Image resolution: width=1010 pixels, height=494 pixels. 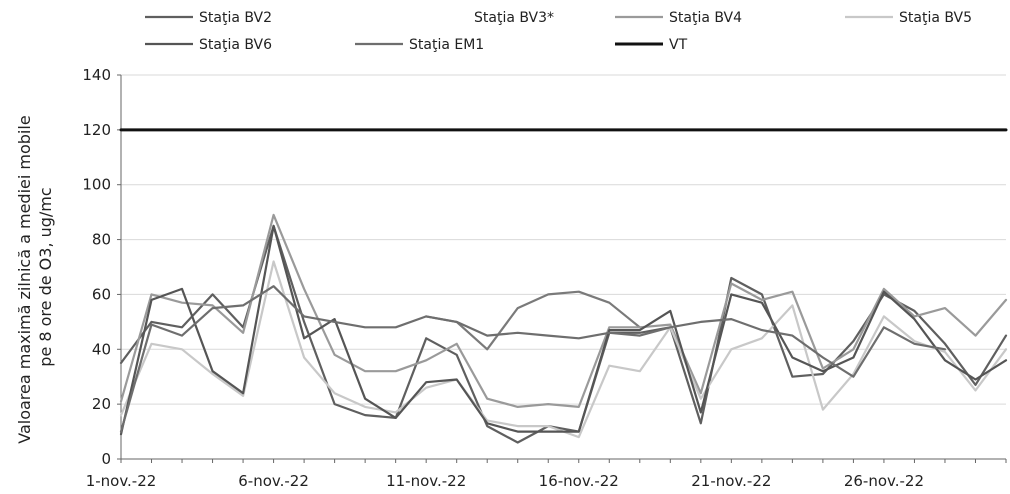 I want to click on series-line-sta-ia-bv3, so click(x=533, y=320).